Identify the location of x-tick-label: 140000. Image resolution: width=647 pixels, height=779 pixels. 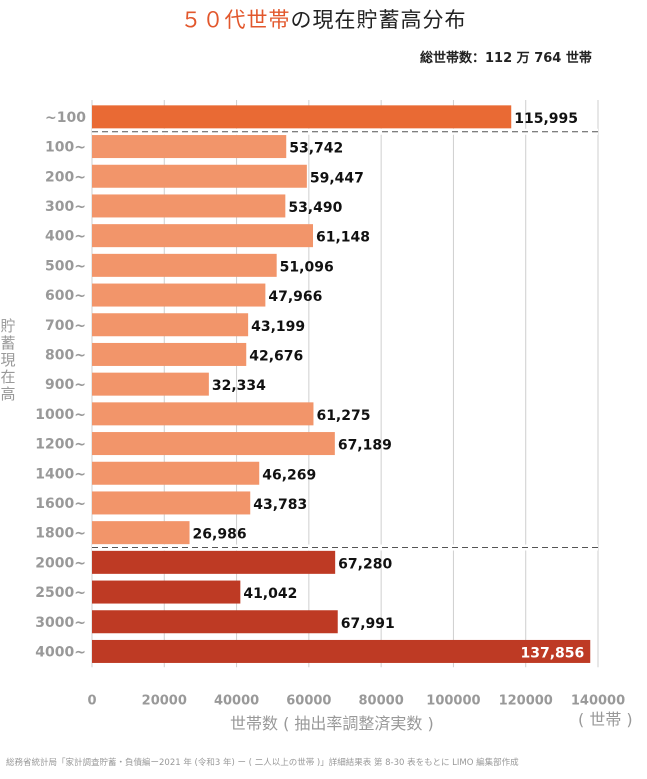
(598, 700).